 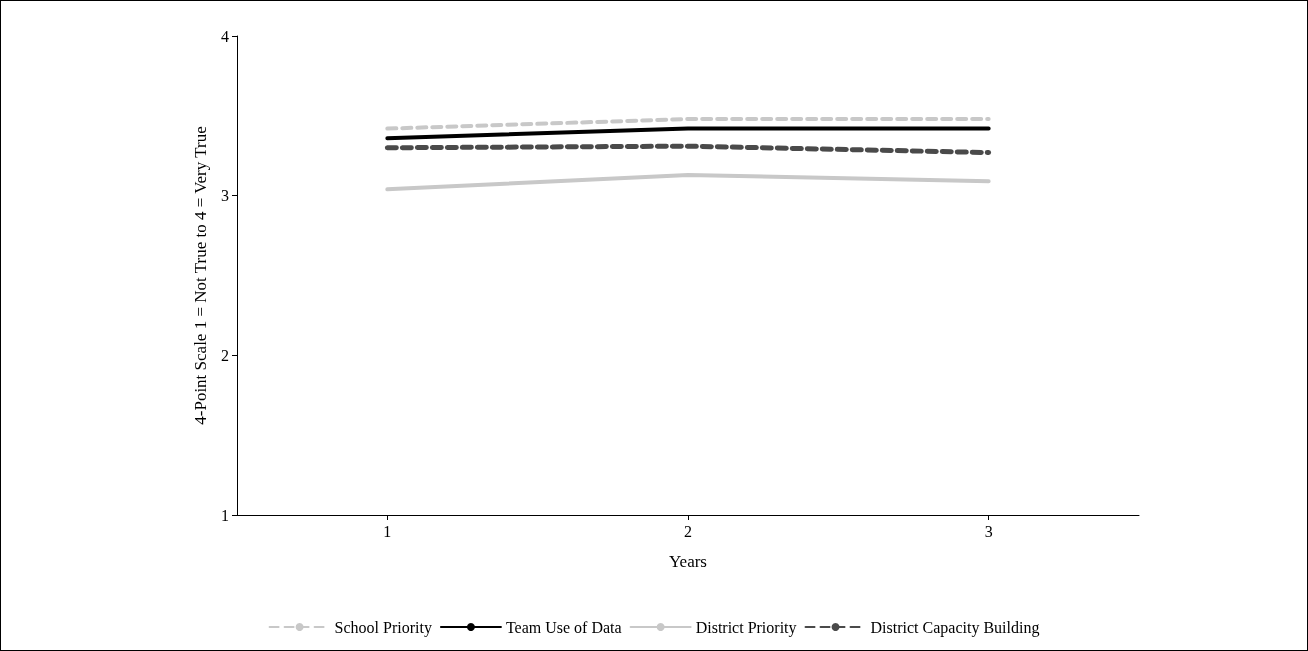 What do you see at coordinates (688, 561) in the screenshot?
I see `x-axis-title: Years` at bounding box center [688, 561].